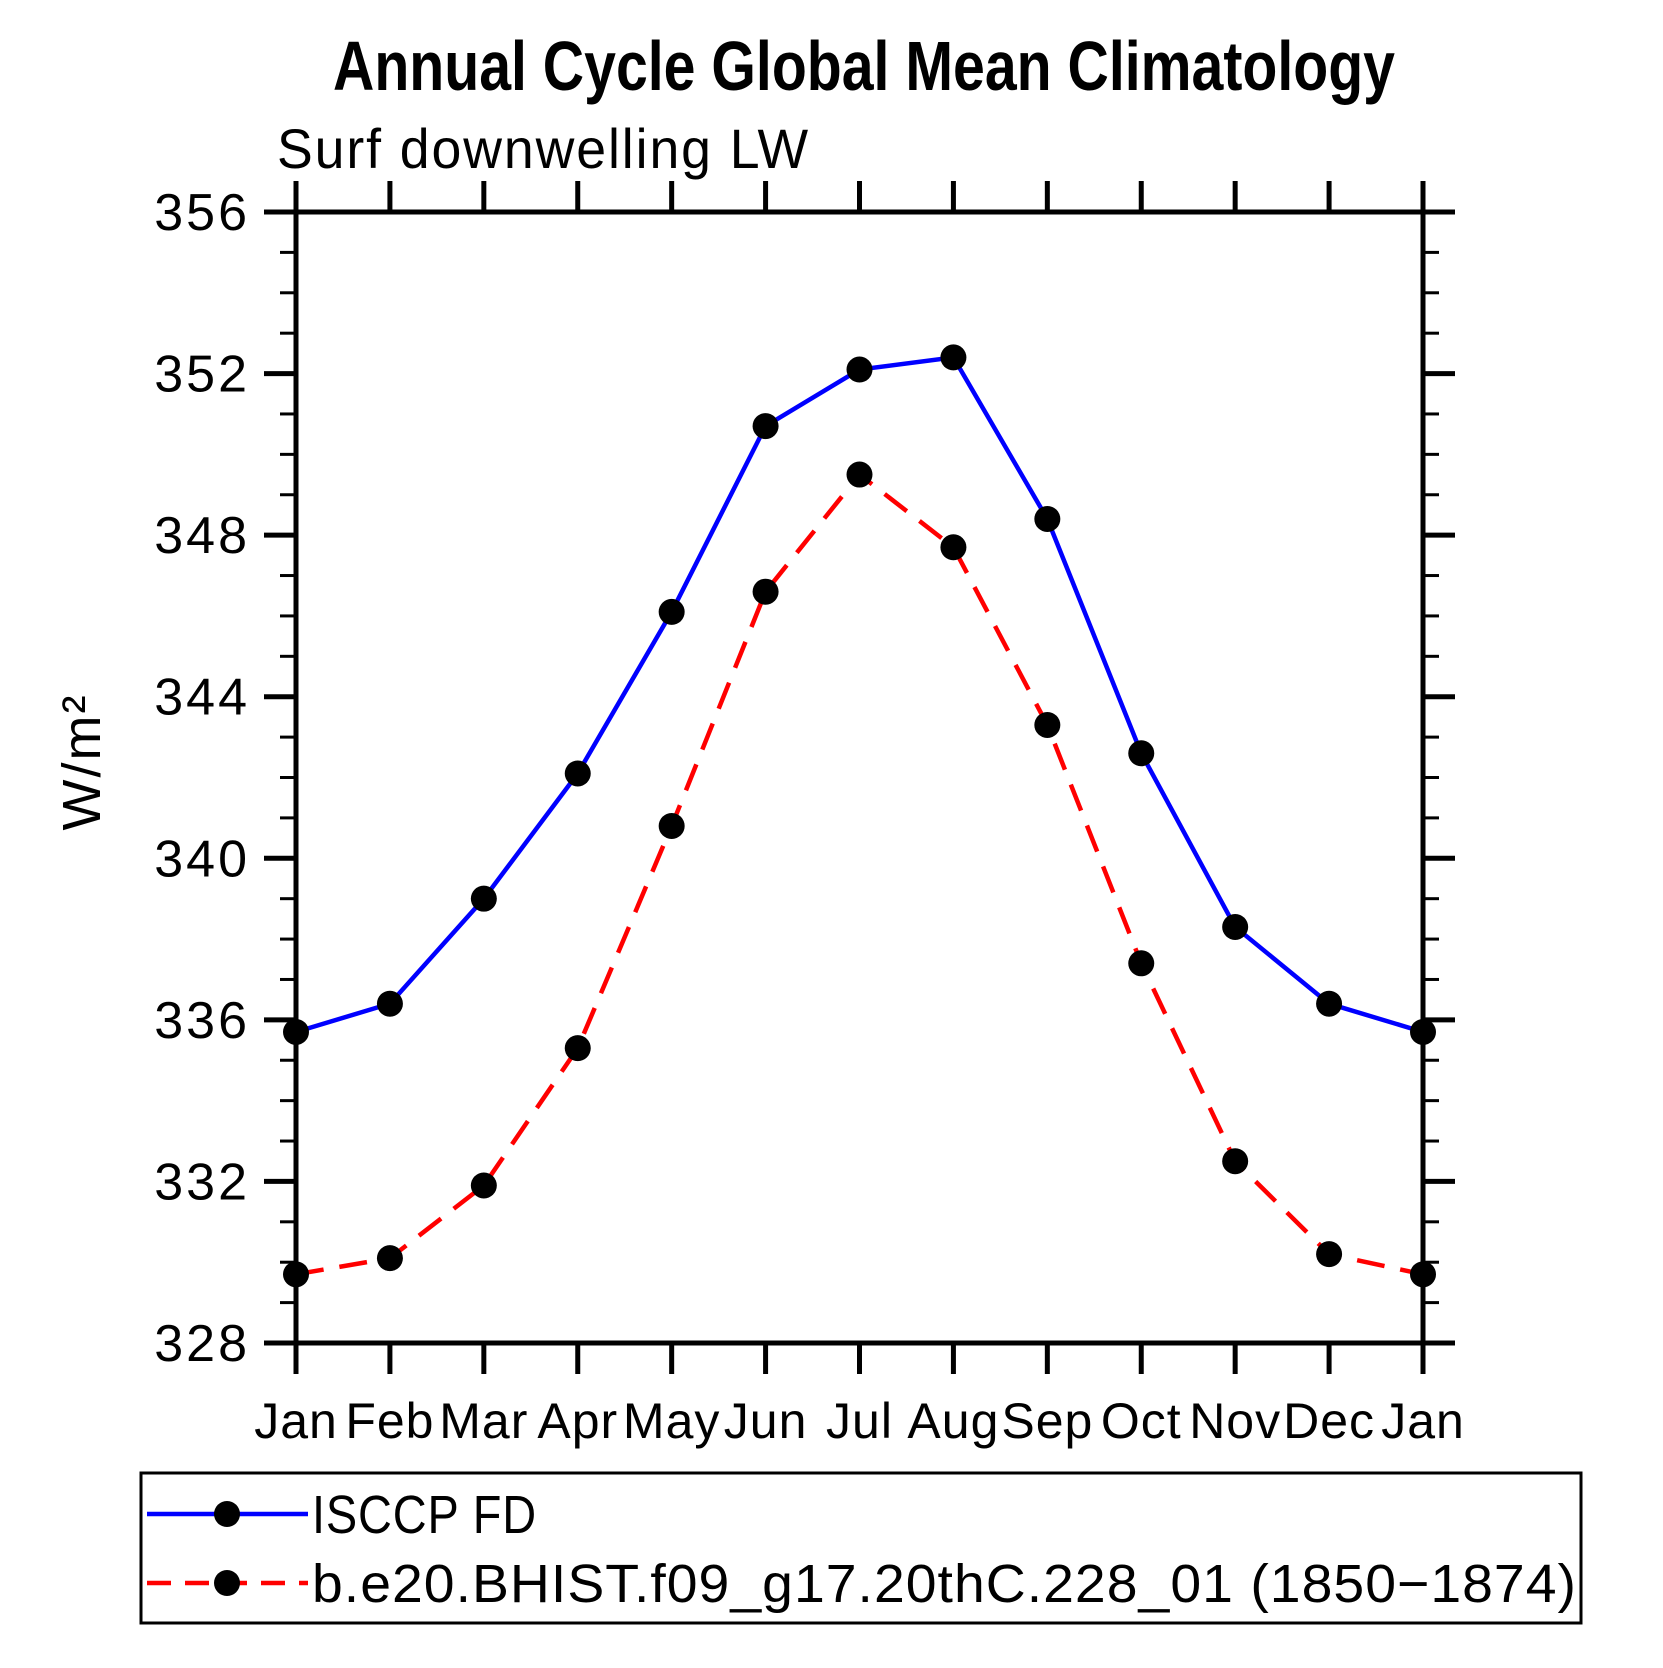 The height and width of the screenshot is (1668, 1663). I want to click on x-tick-label: Feb, so click(389, 1421).